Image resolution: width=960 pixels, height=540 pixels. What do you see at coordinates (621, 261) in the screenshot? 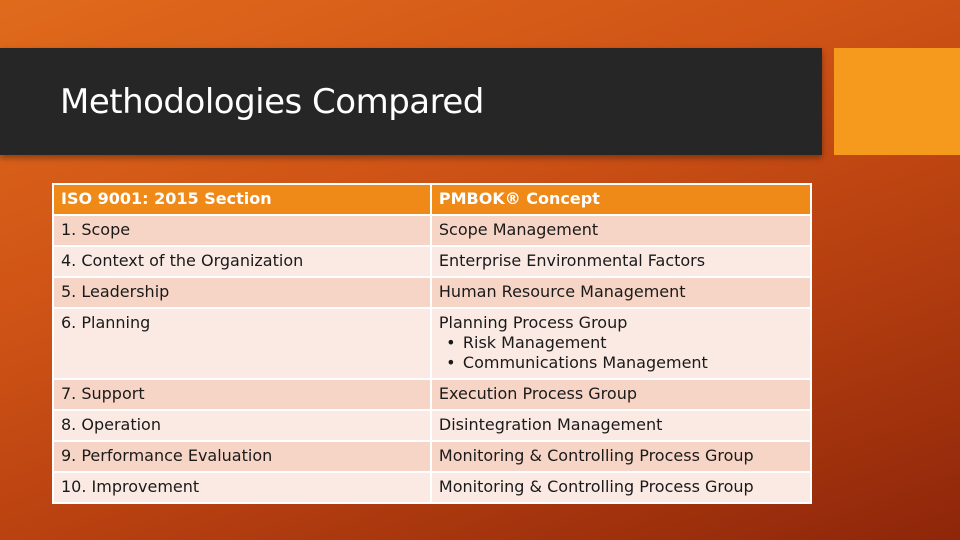
I see `pmbok-concept-cell: Enterprise Environmental Factors` at bounding box center [621, 261].